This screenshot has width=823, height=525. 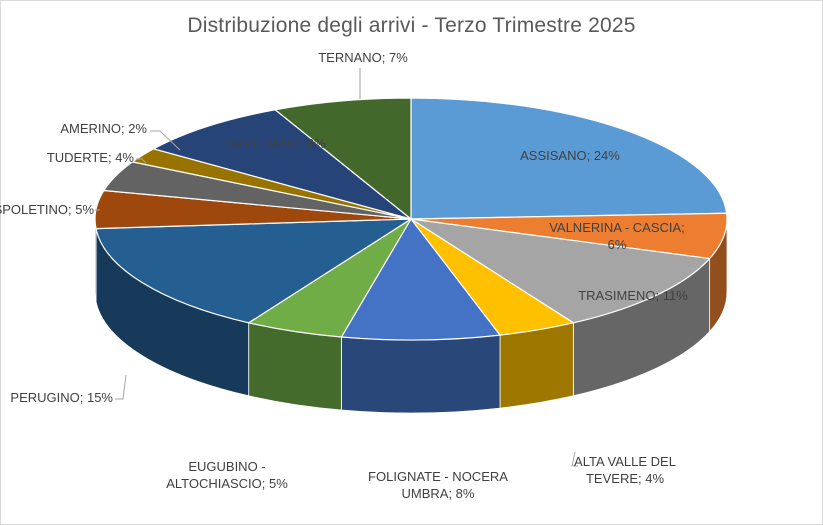 What do you see at coordinates (560, 271) in the screenshot?
I see `pie-slice-trasimeno` at bounding box center [560, 271].